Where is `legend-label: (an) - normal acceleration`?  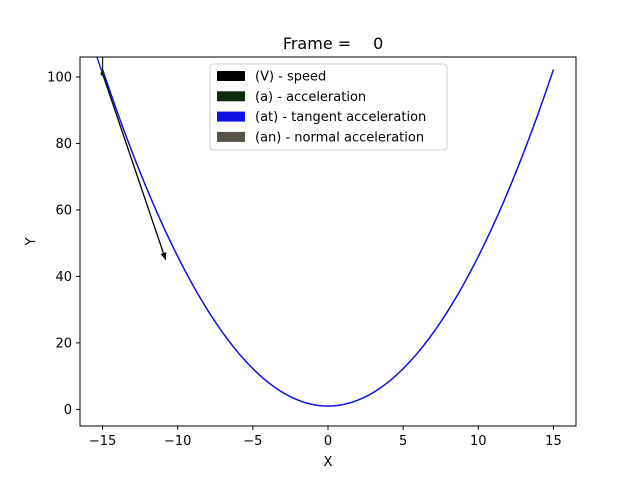
legend-label: (an) - normal acceleration is located at coordinates (339, 137).